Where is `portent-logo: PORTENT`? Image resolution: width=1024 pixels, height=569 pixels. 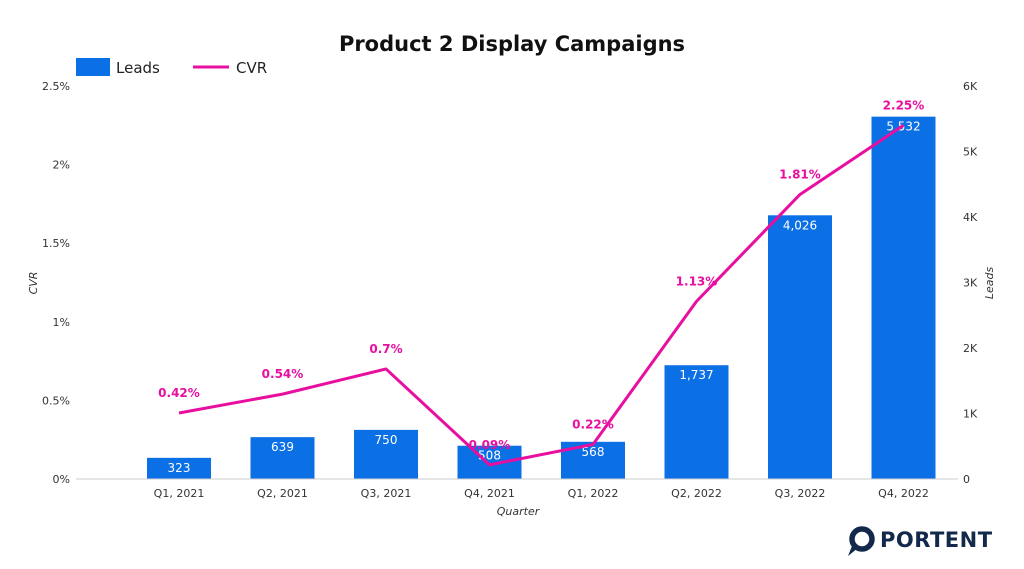
portent-logo: PORTENT is located at coordinates (920, 541).